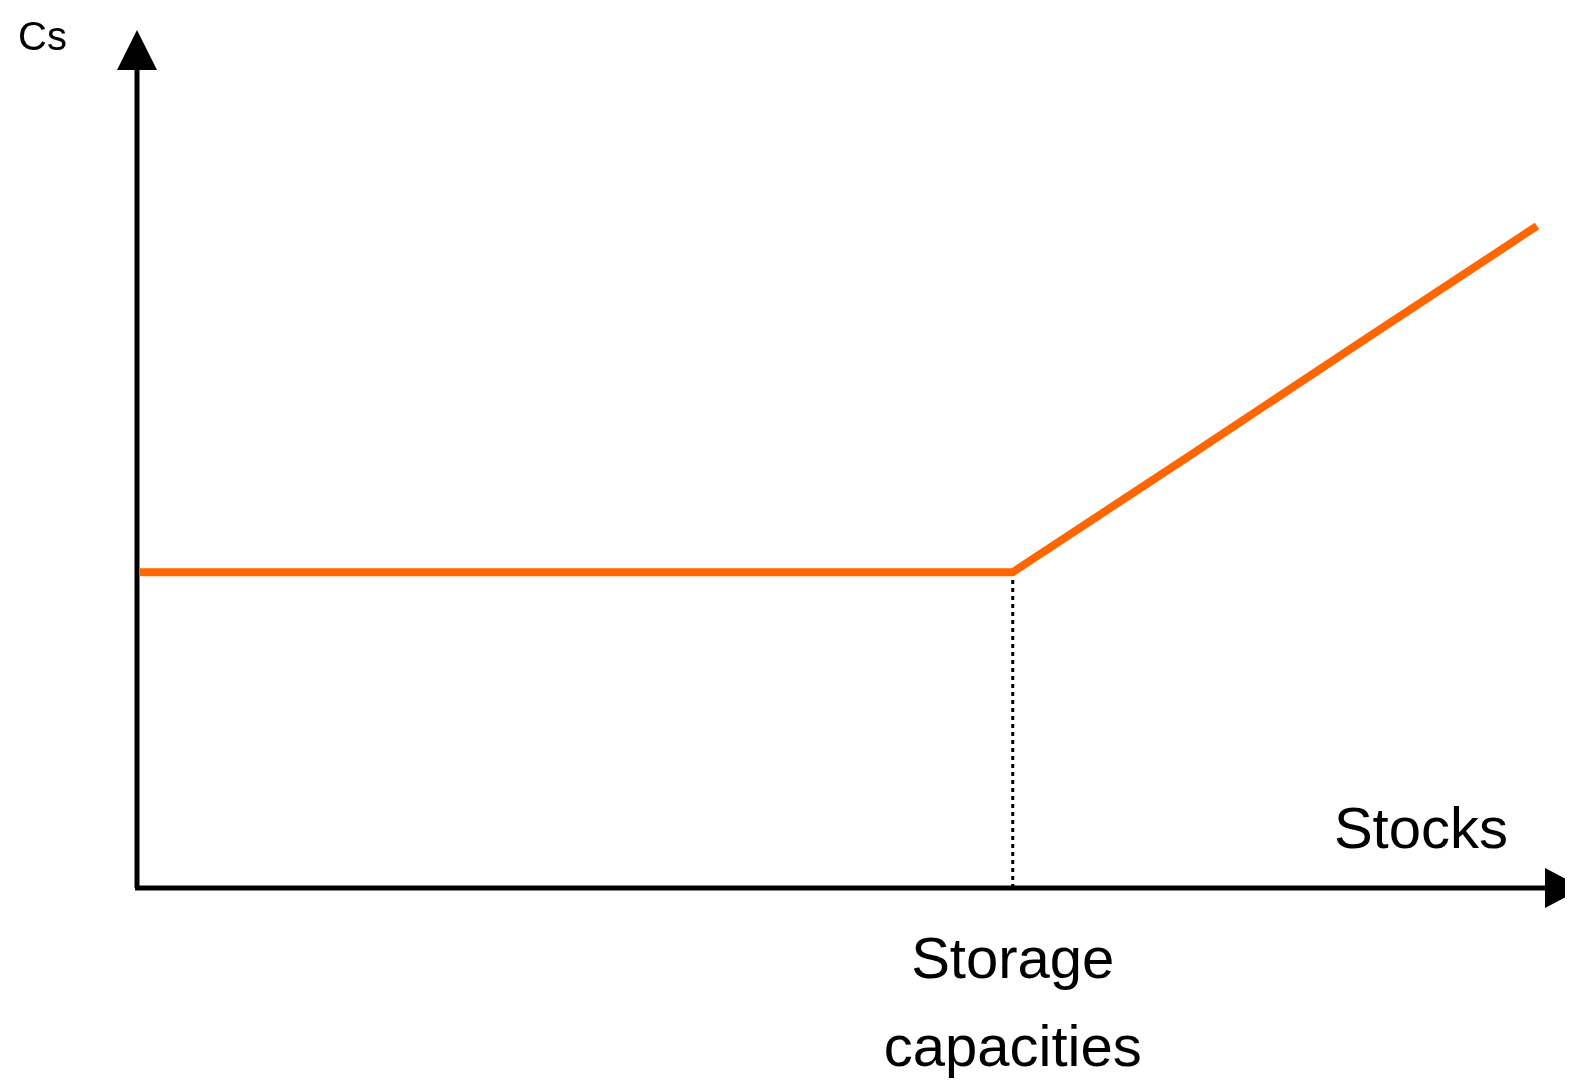  I want to click on y-axis-title: Cs, so click(42, 36).